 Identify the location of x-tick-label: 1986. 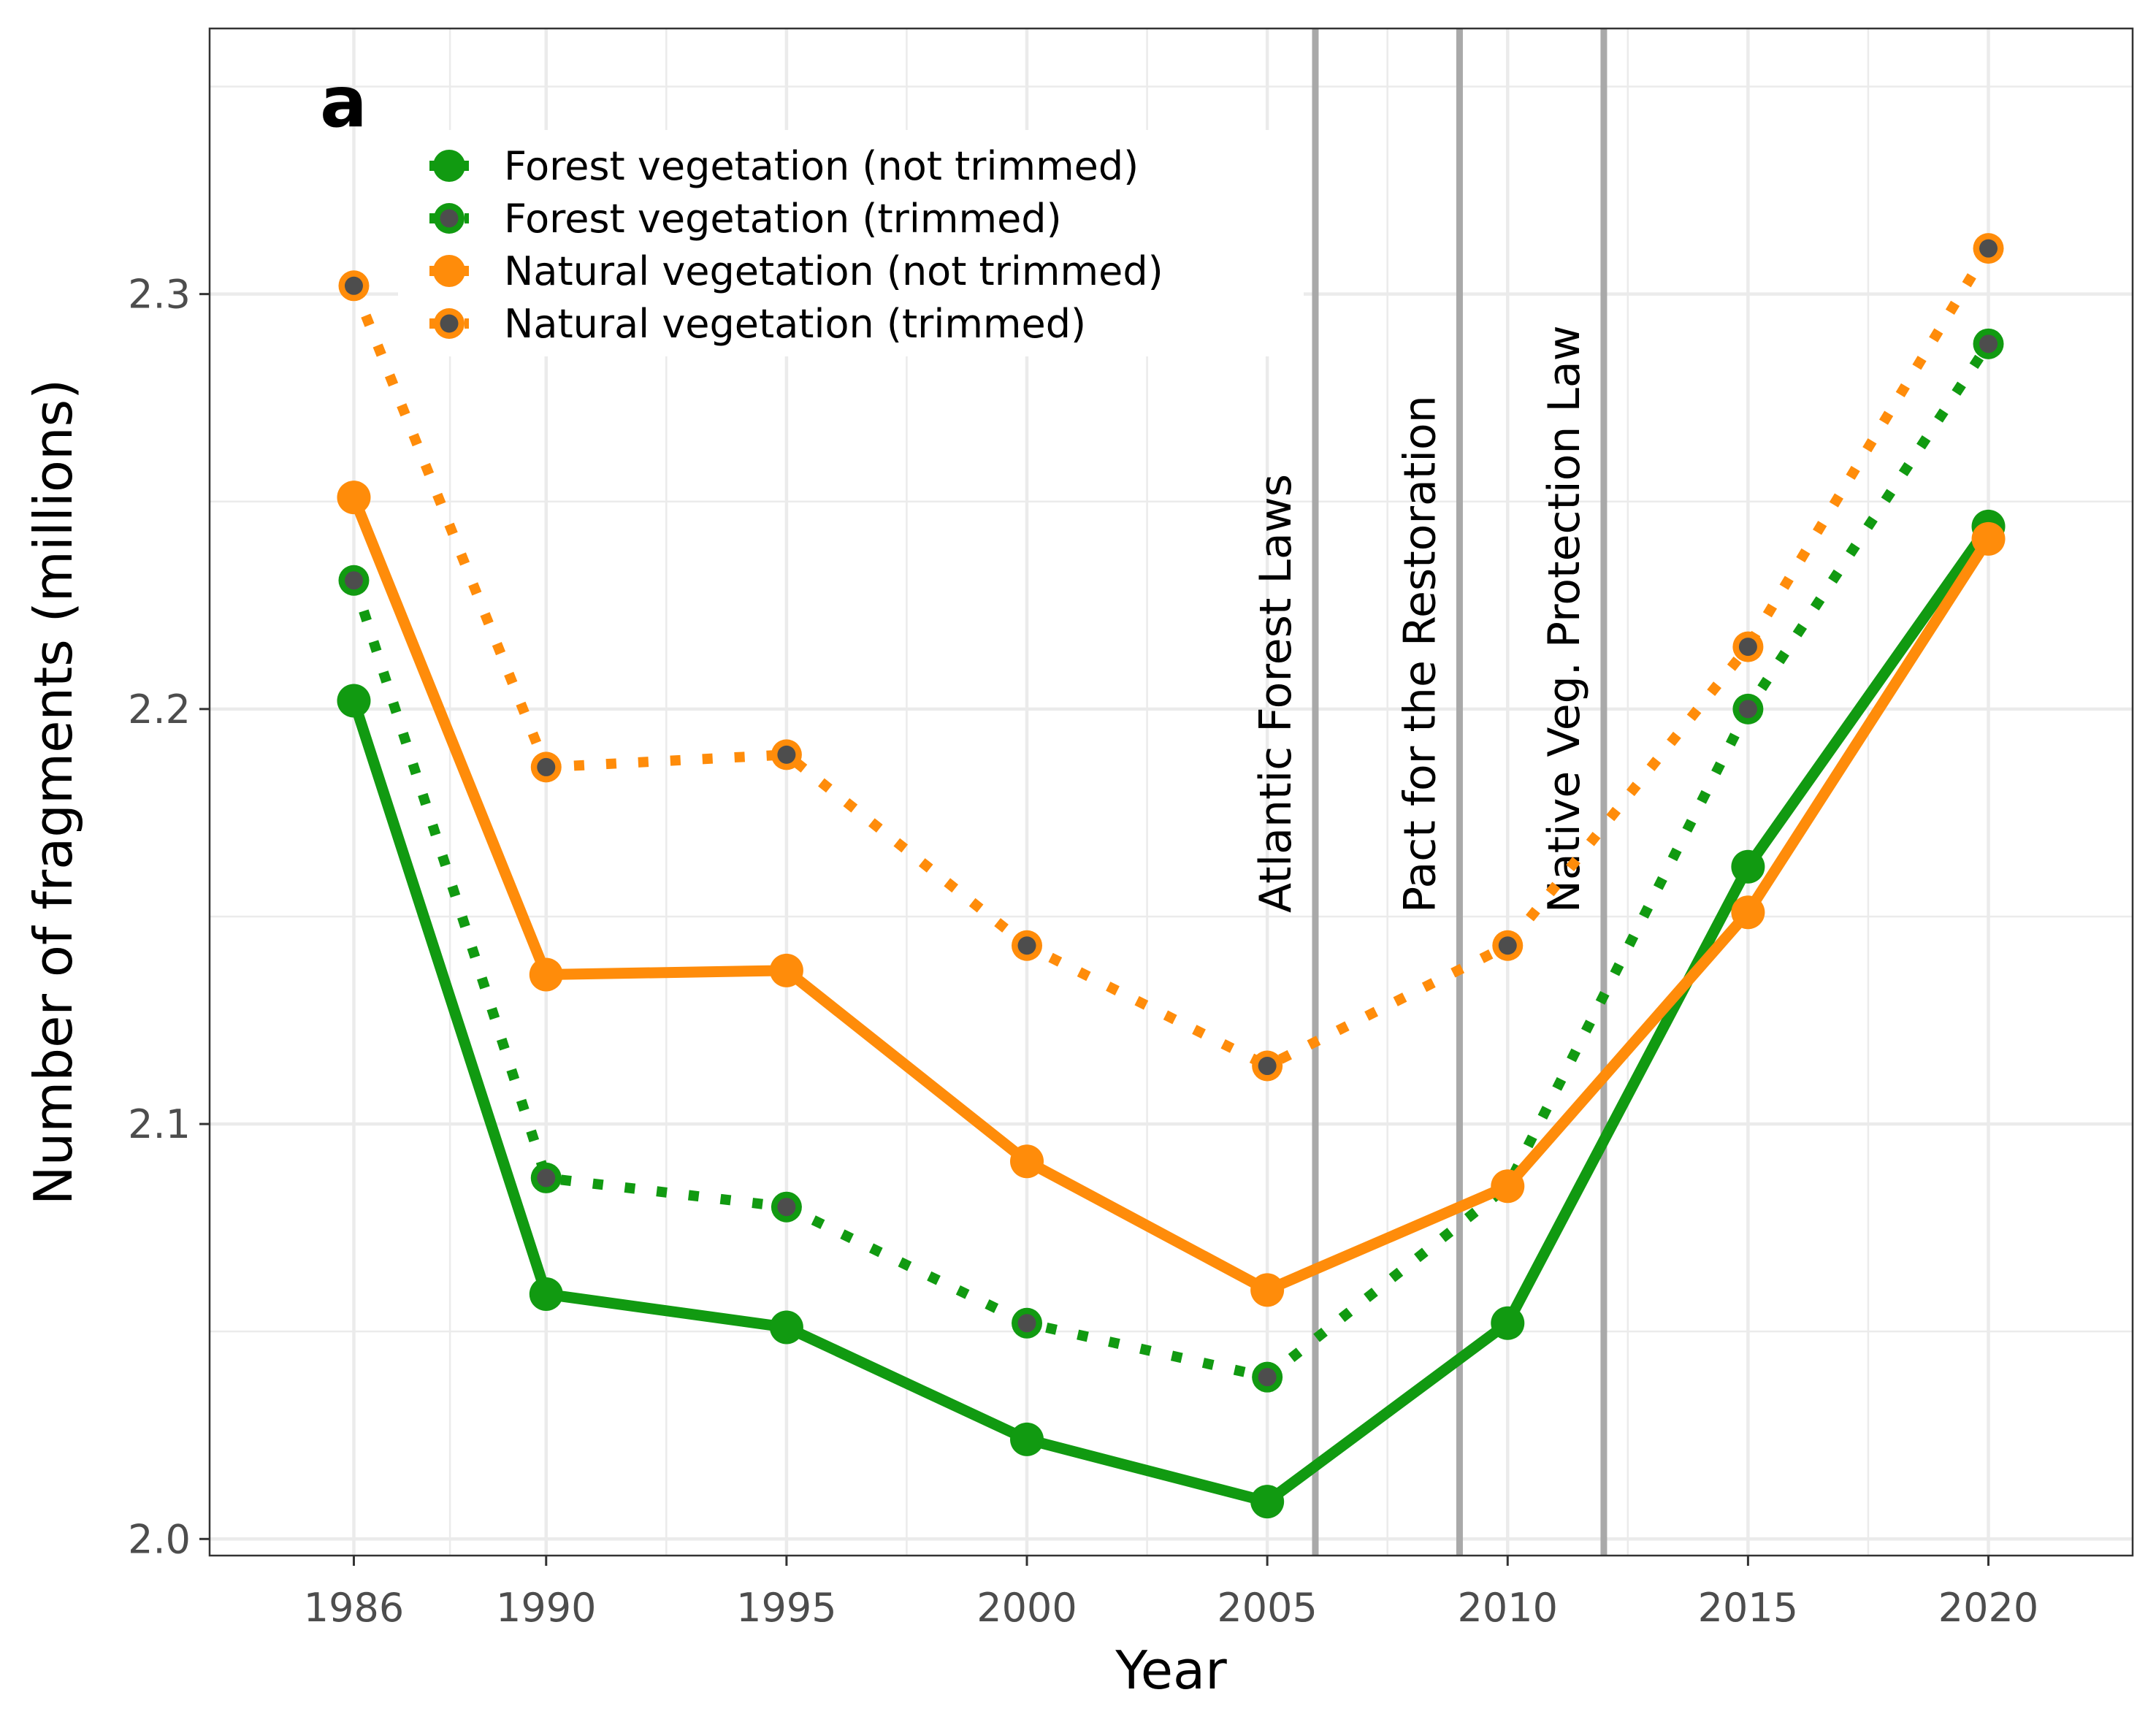
(354, 1608).